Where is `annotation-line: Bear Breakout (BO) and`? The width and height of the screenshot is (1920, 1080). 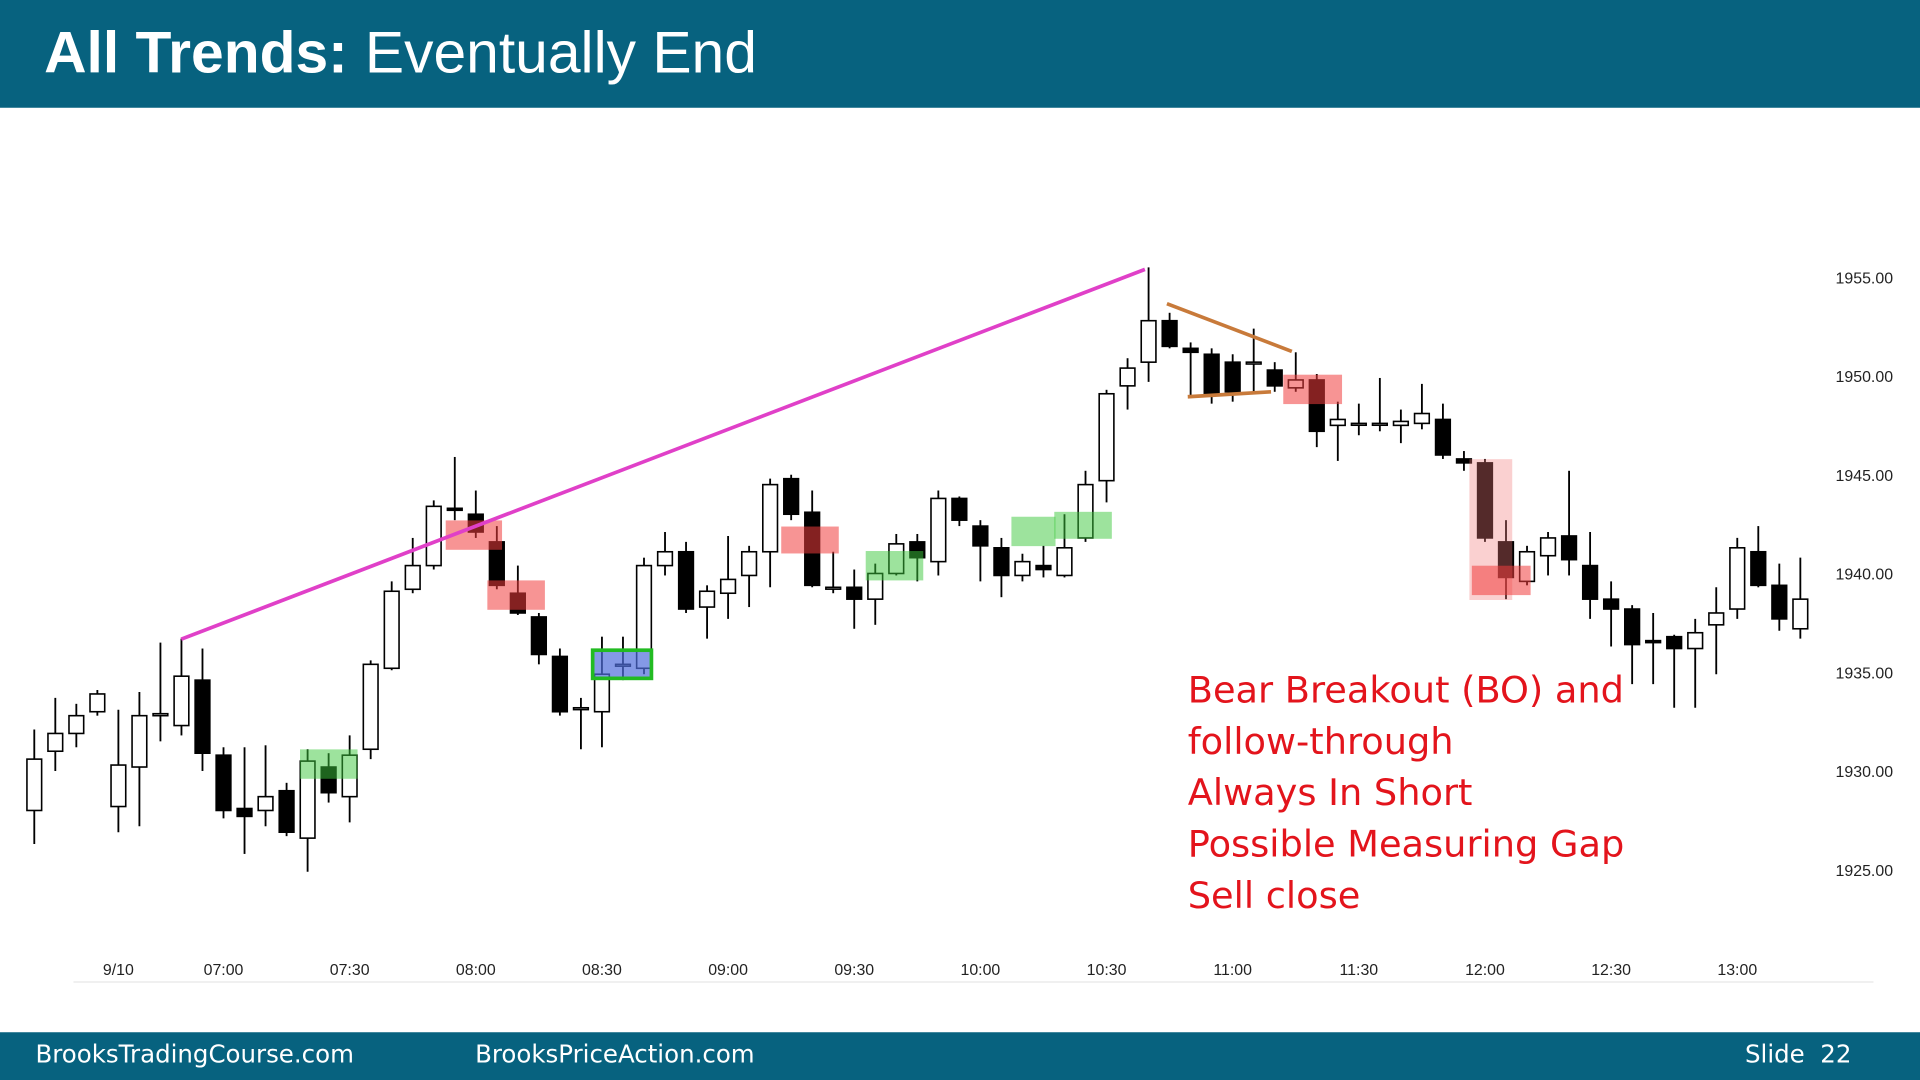
annotation-line: Bear Breakout (BO) and is located at coordinates (1406, 689).